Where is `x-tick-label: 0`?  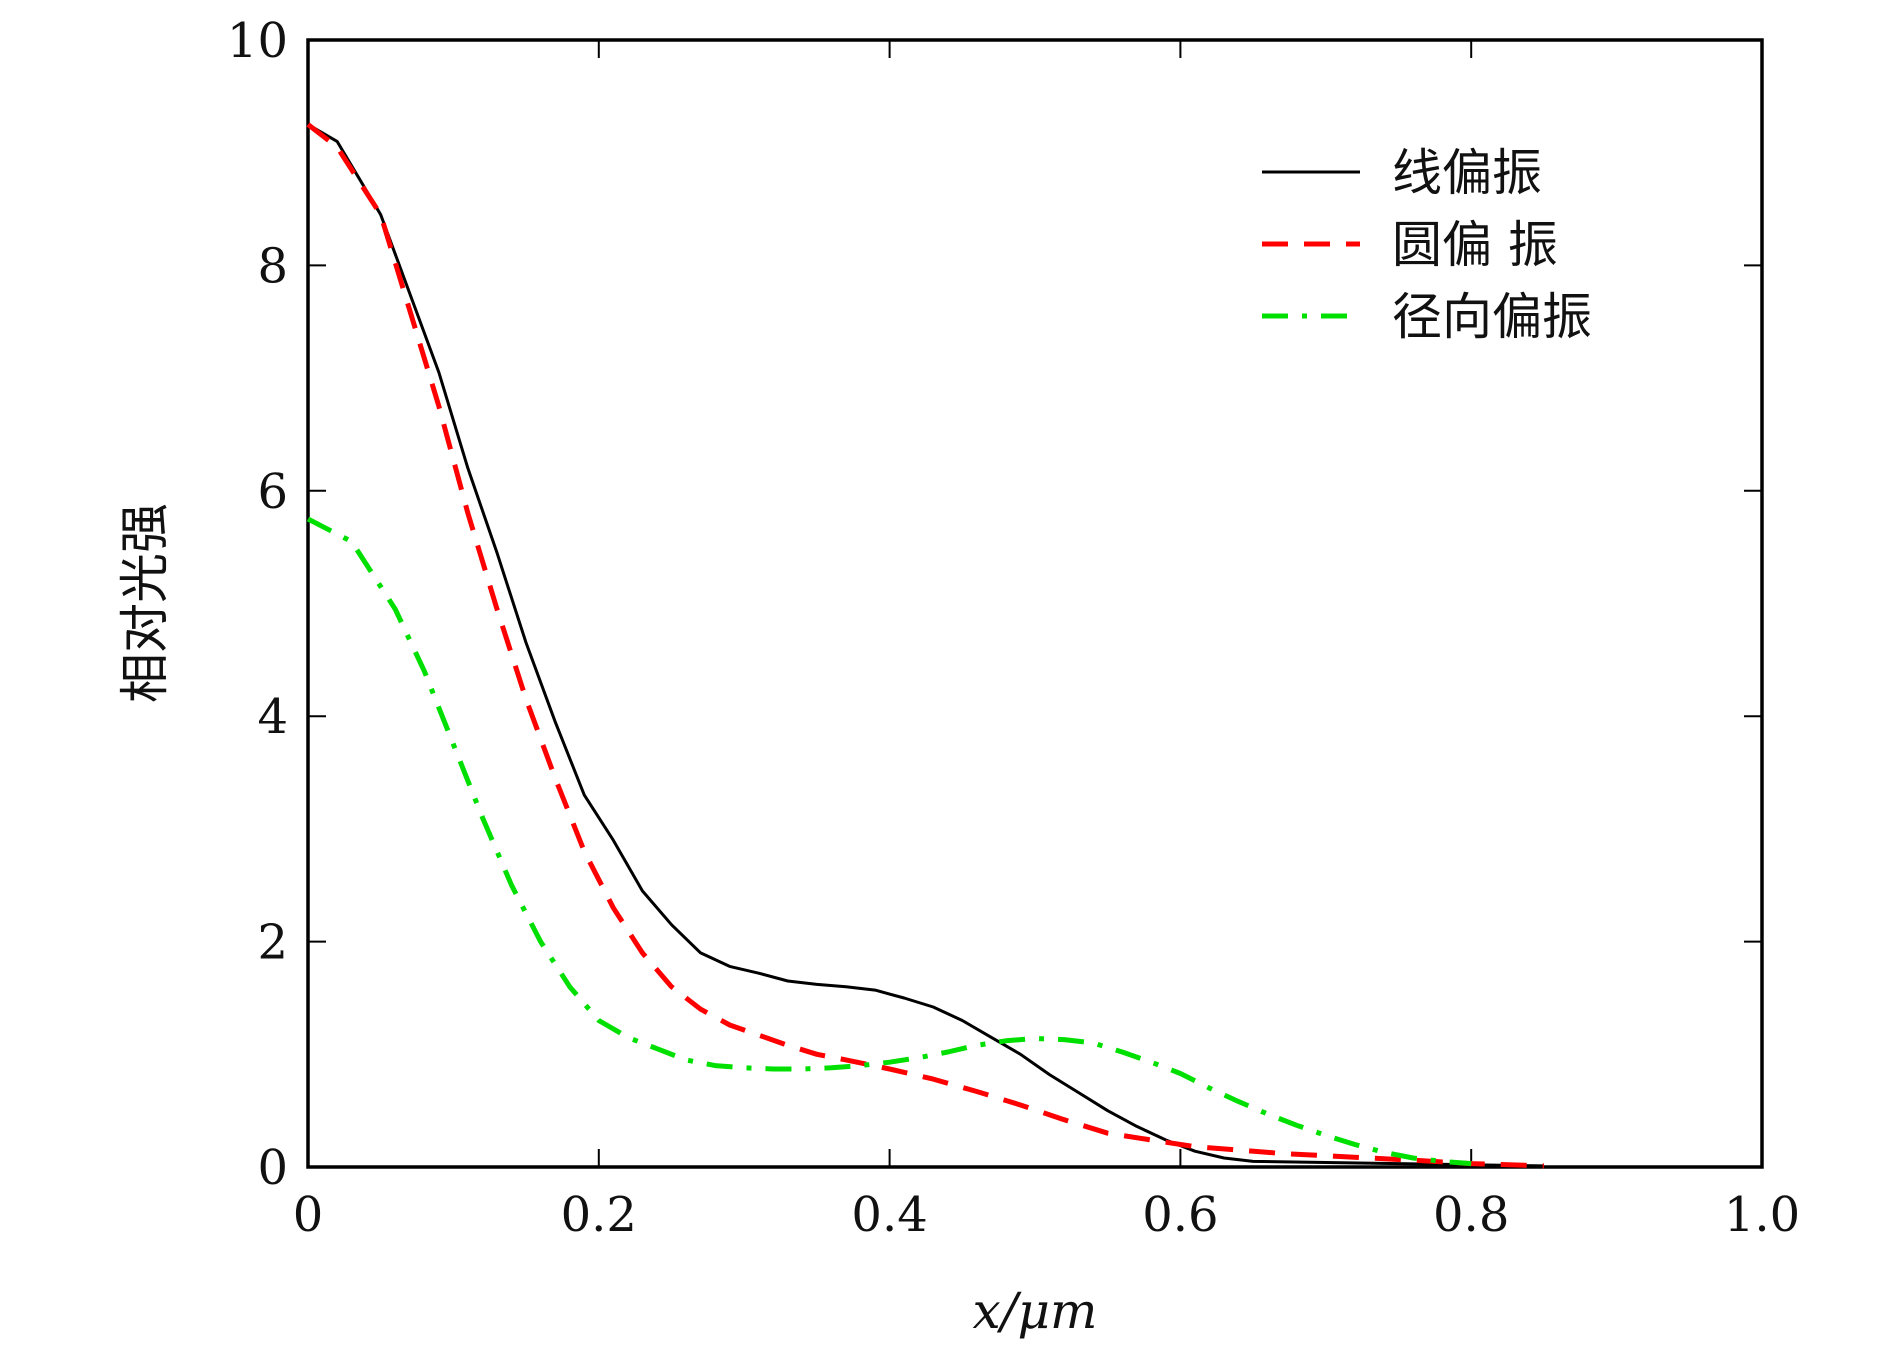 x-tick-label: 0 is located at coordinates (308, 1215).